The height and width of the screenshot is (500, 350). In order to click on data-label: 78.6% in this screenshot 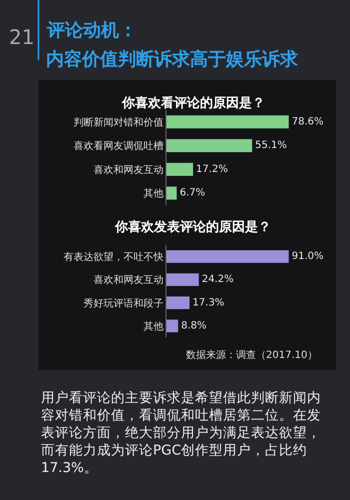, I will do `click(308, 122)`.